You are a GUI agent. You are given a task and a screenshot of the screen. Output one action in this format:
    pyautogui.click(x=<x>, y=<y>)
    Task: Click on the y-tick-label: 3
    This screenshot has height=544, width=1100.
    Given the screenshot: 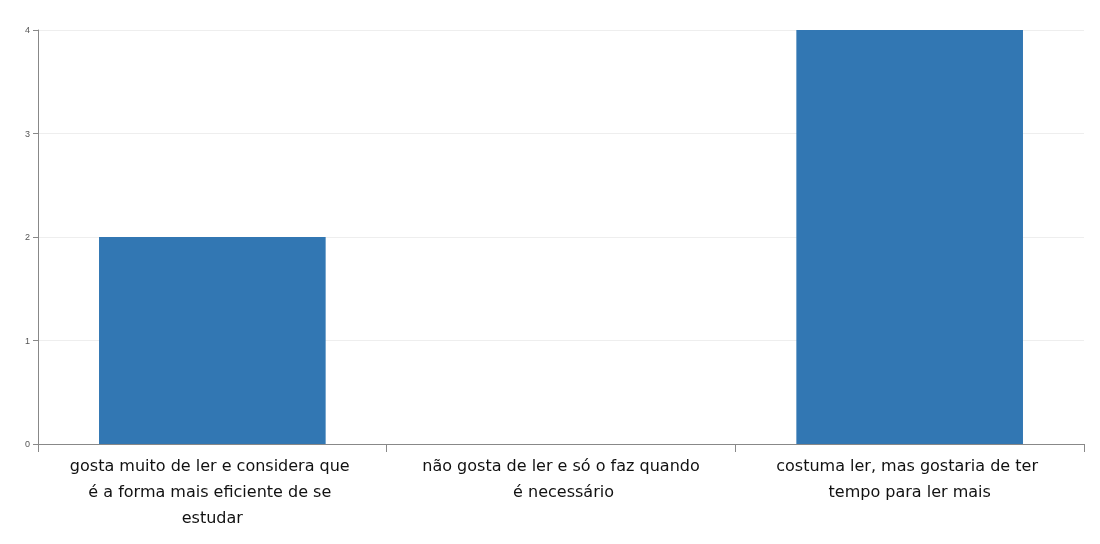 What is the action you would take?
    pyautogui.click(x=27, y=133)
    